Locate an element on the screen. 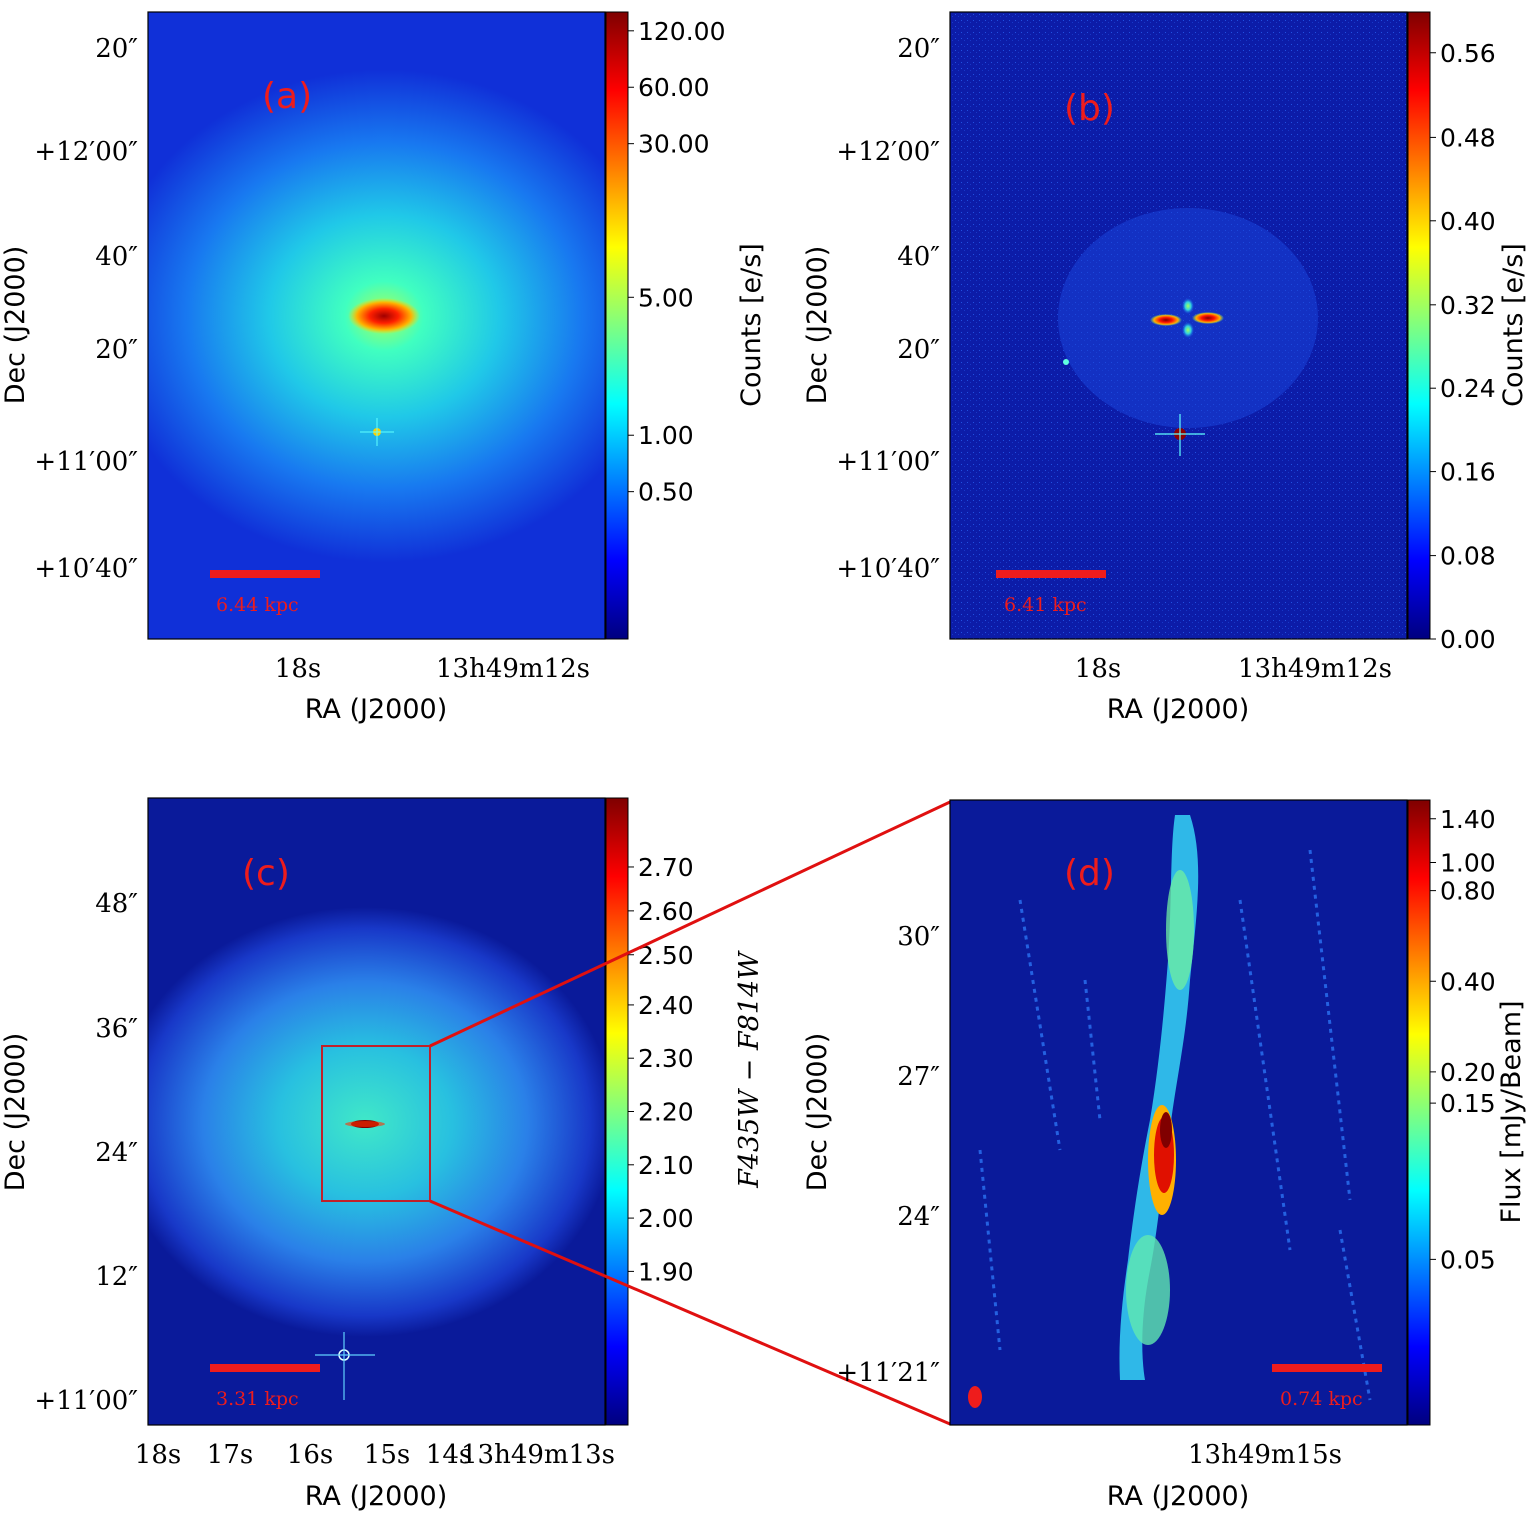 This screenshot has height=1519, width=1536. panel-c-colorbar-label: F435W − F814W is located at coordinates (749, 1069).